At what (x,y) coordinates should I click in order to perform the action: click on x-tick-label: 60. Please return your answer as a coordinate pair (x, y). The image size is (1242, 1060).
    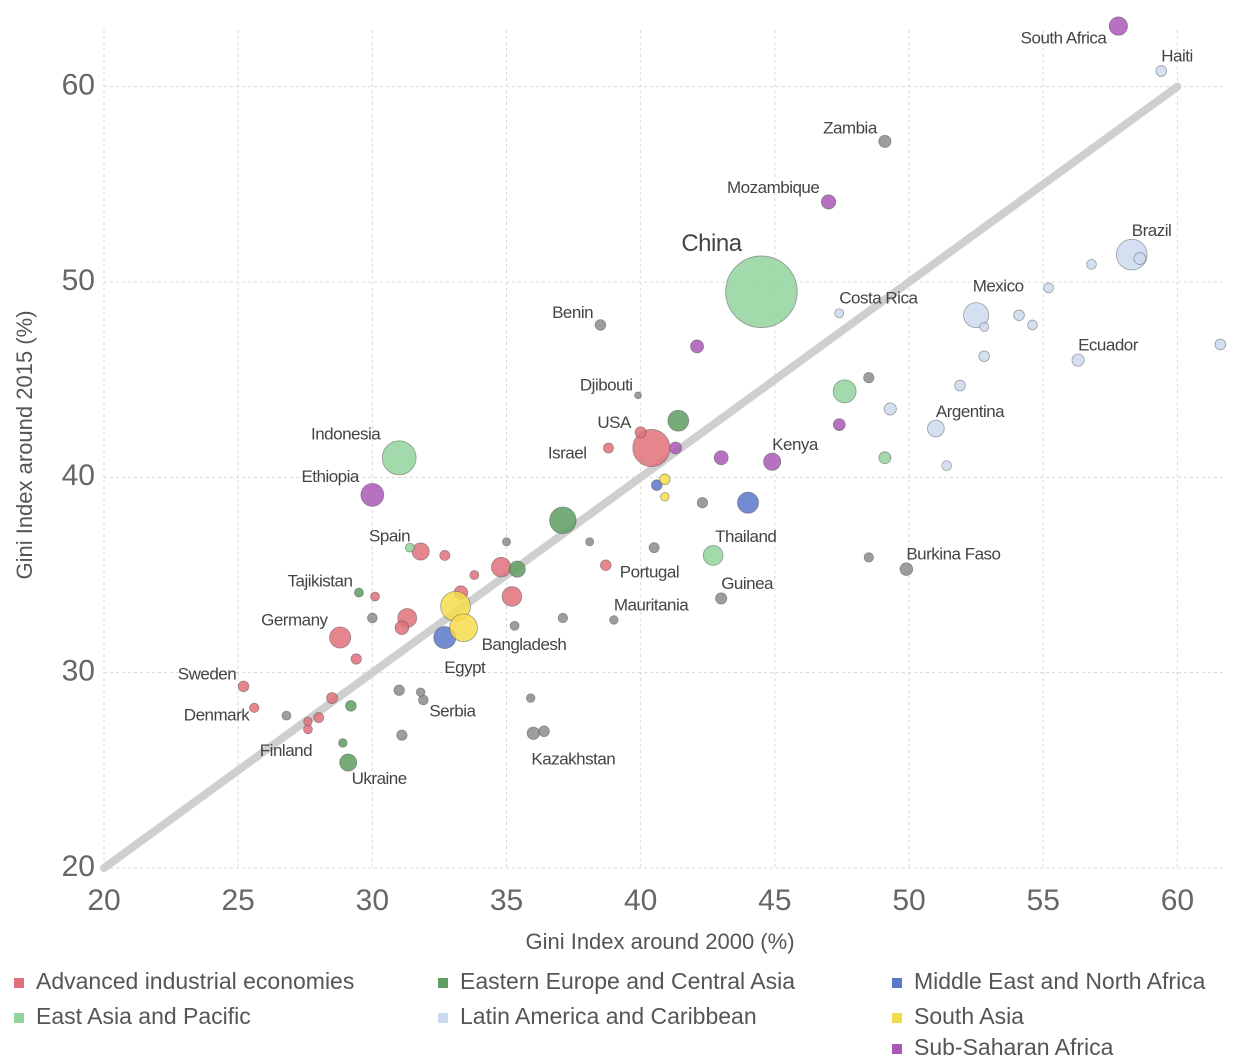
    Looking at the image, I should click on (1177, 900).